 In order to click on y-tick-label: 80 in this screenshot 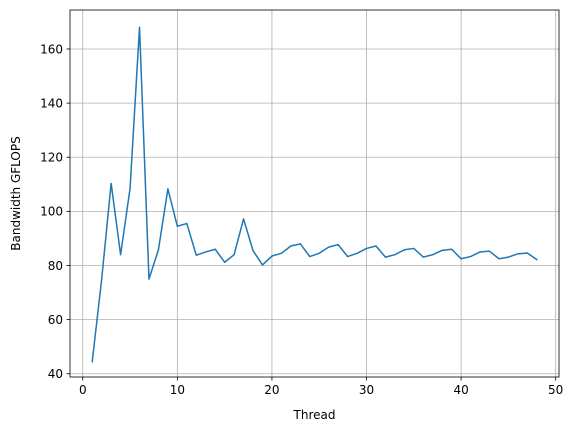, I will do `click(55, 266)`.